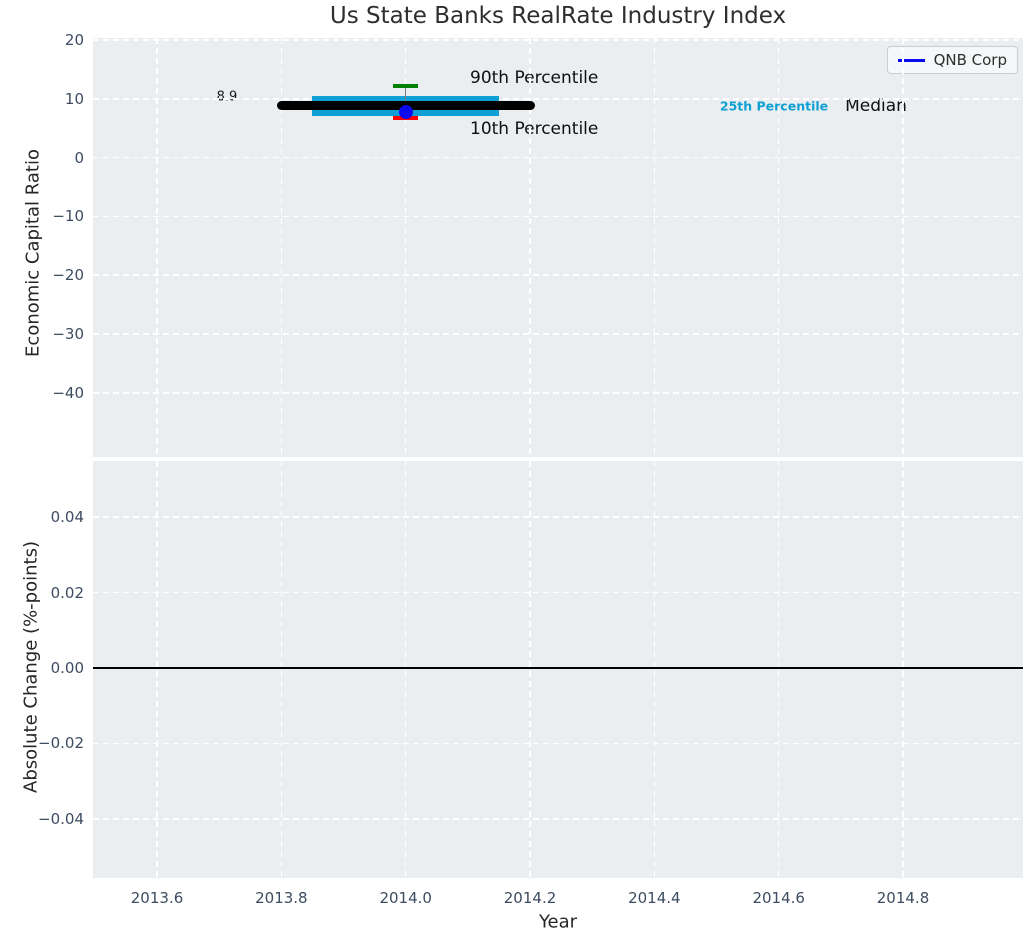  I want to click on legend: QNB Corp, so click(952, 60).